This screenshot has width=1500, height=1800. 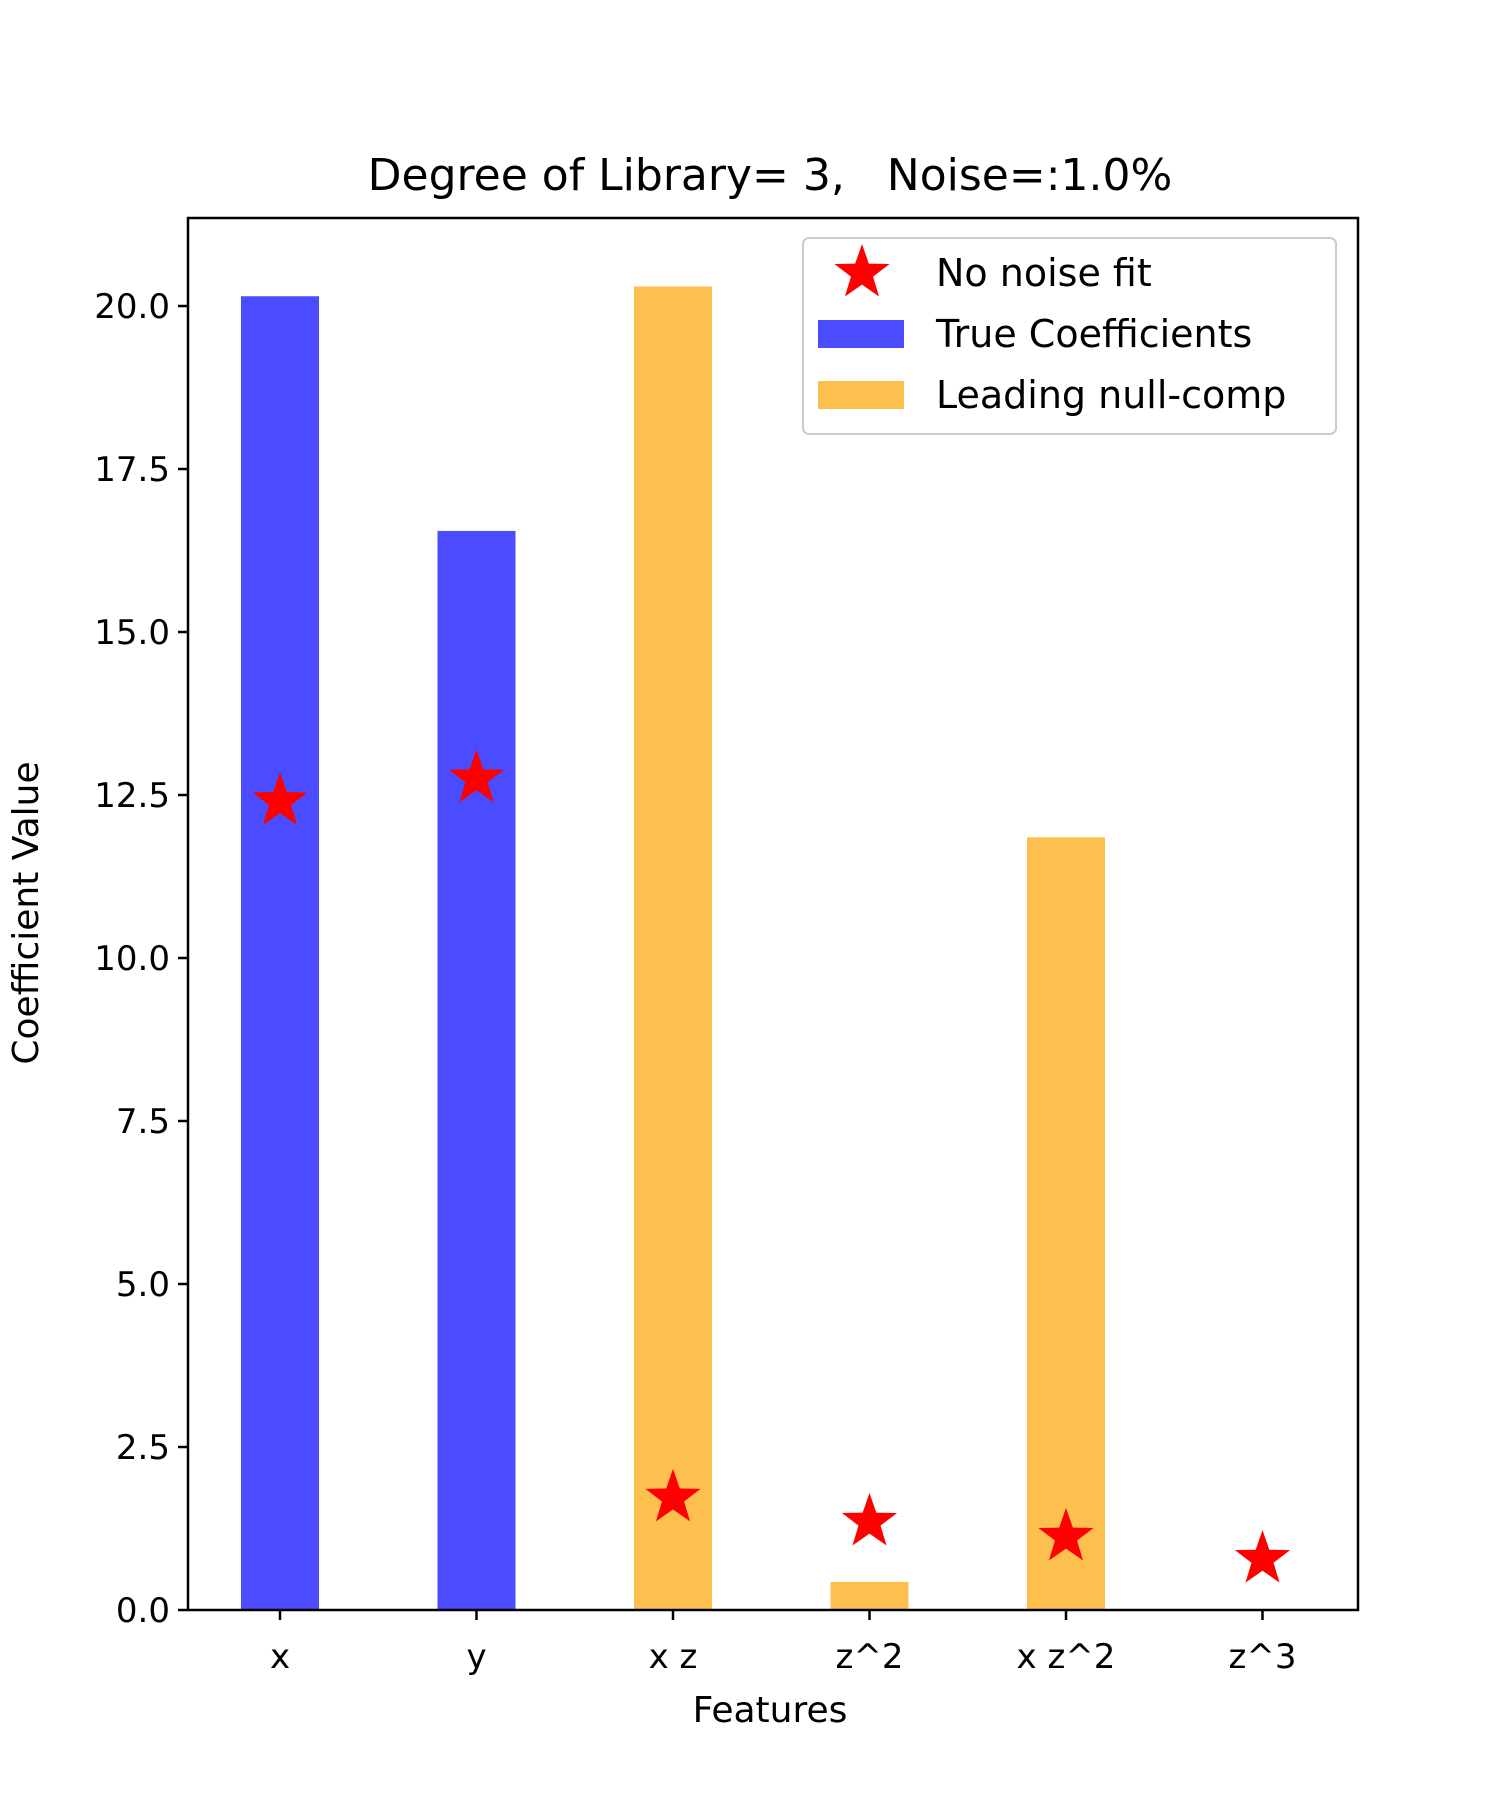 I want to click on legend-label: True Coefficients, so click(x=1093, y=334).